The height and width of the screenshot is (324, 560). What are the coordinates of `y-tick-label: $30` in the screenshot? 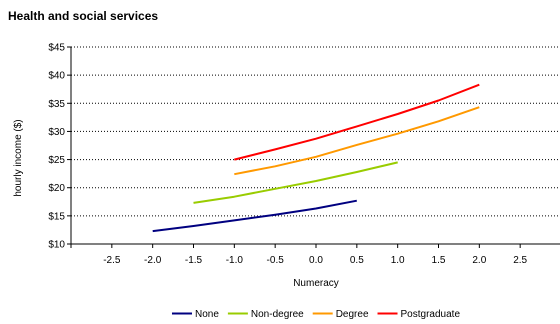 It's located at (56, 132).